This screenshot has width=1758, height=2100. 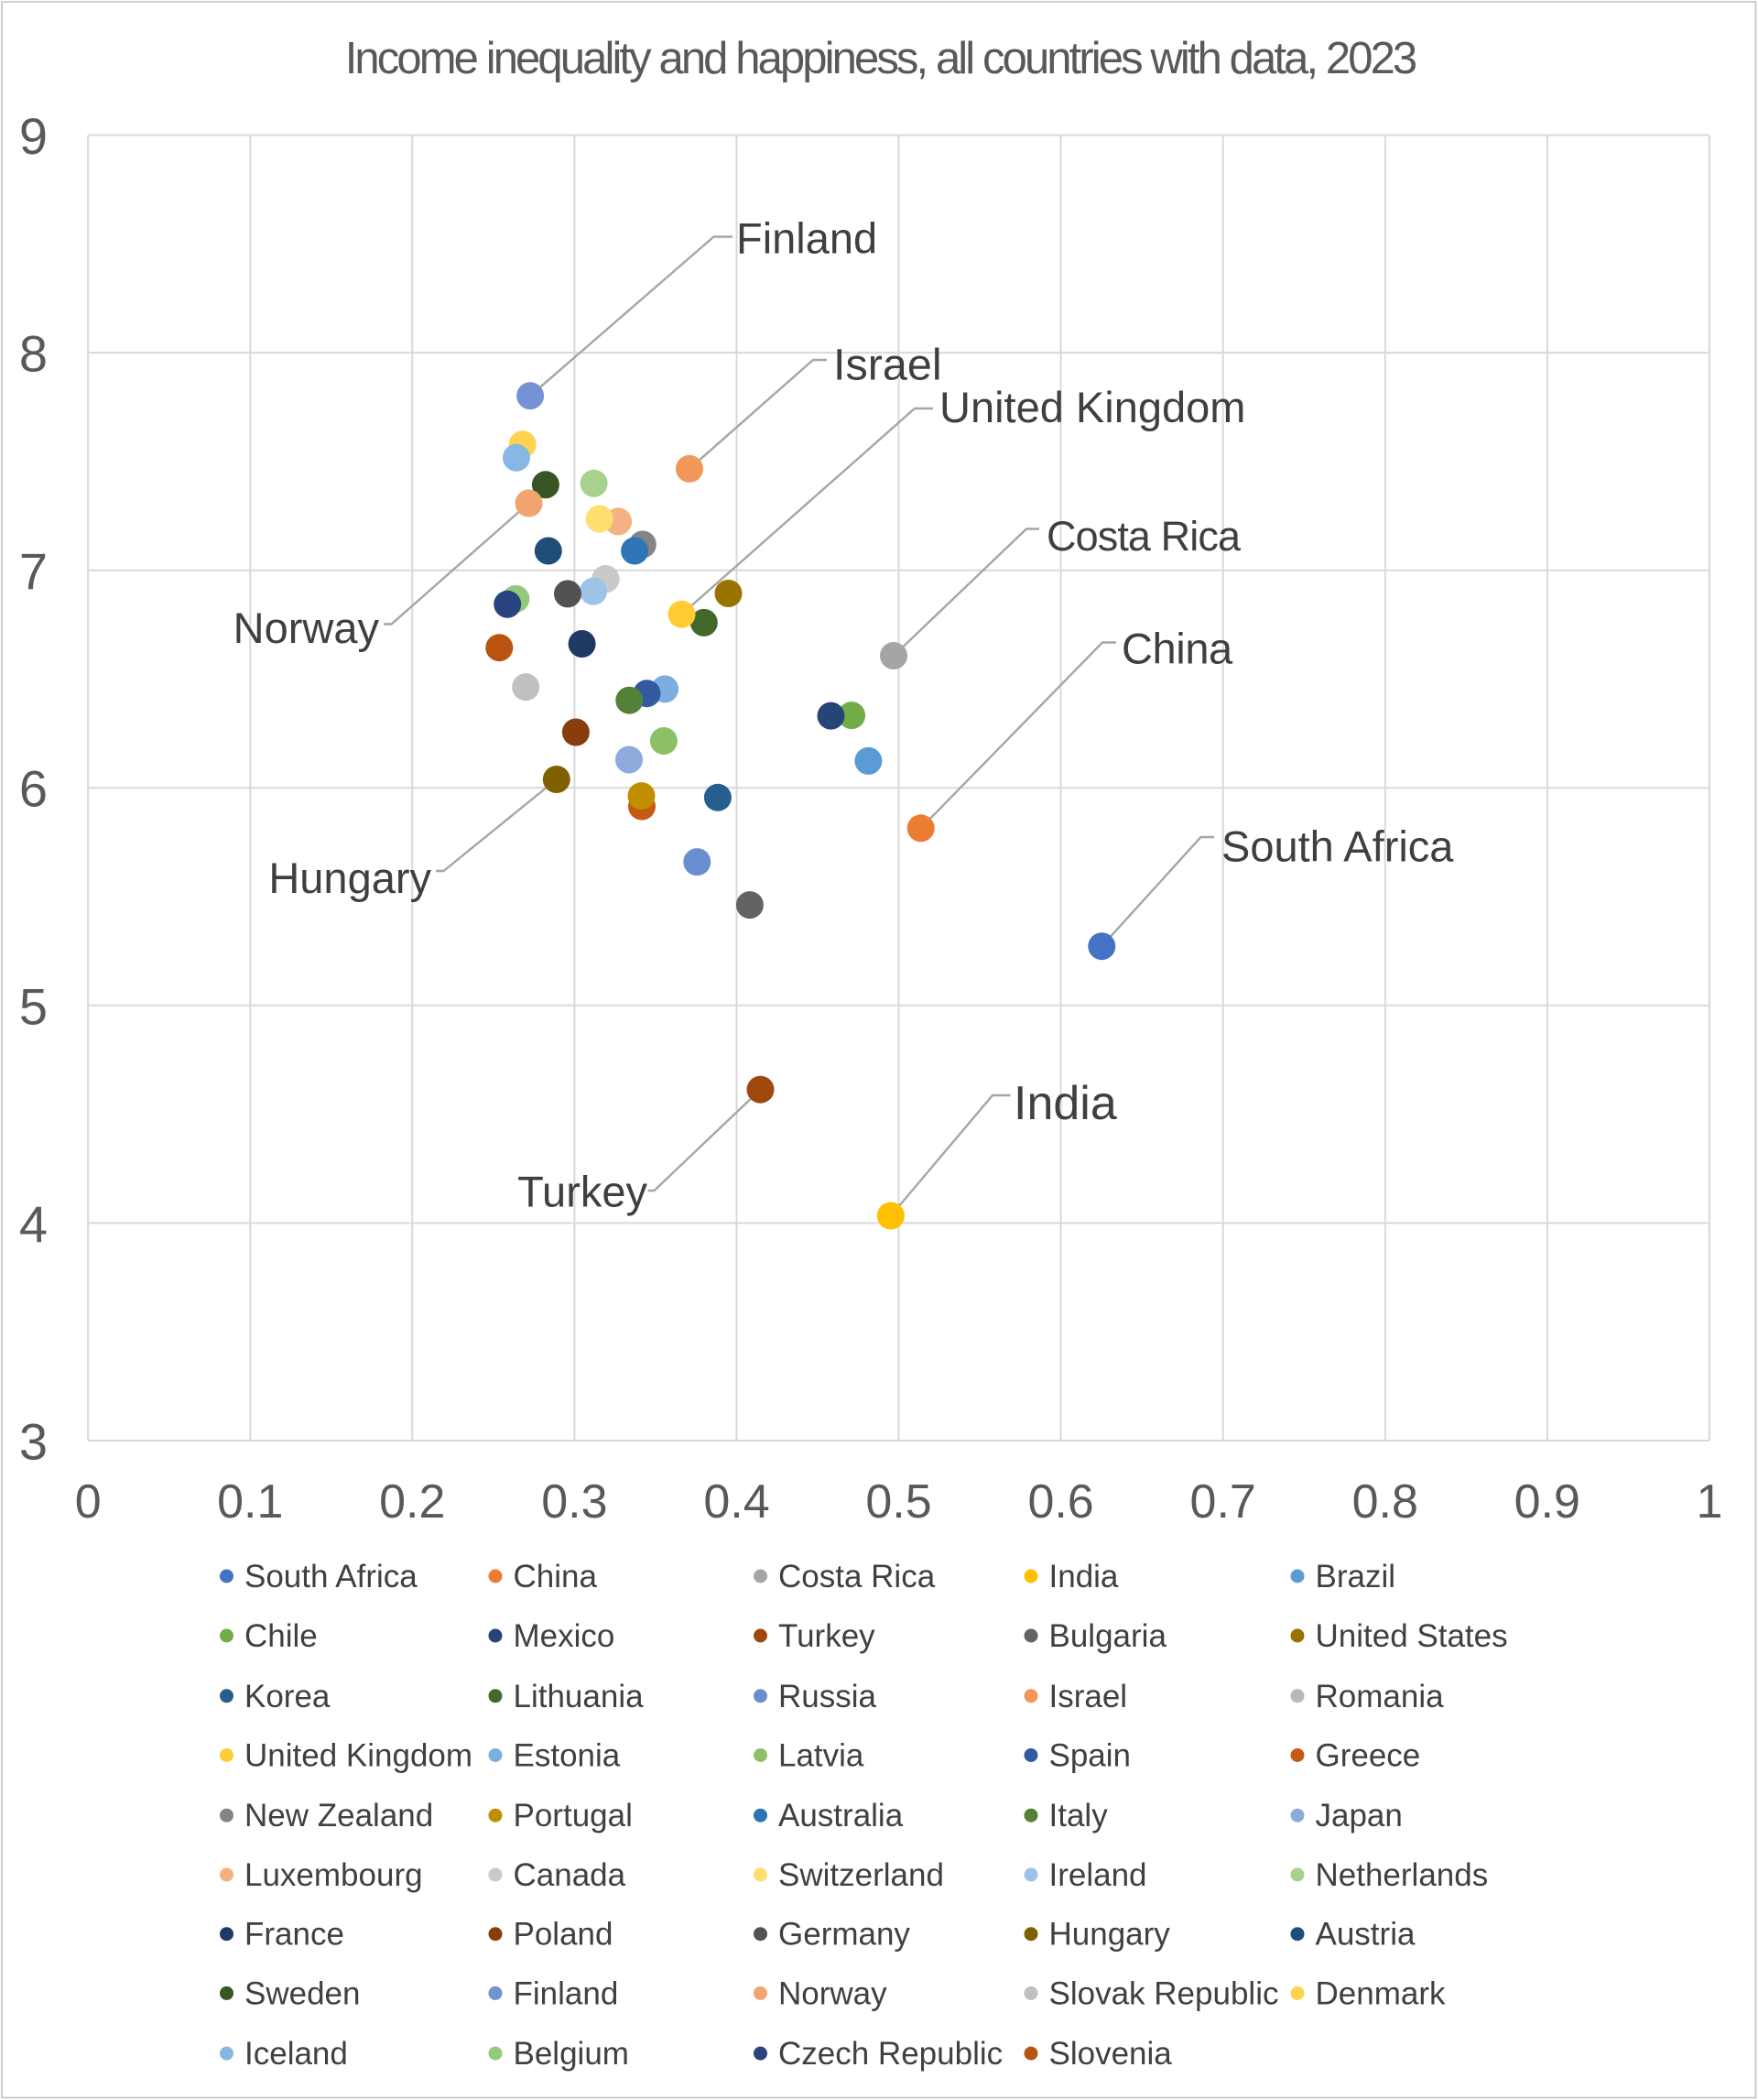 I want to click on svg-text: Poland, so click(x=563, y=1935).